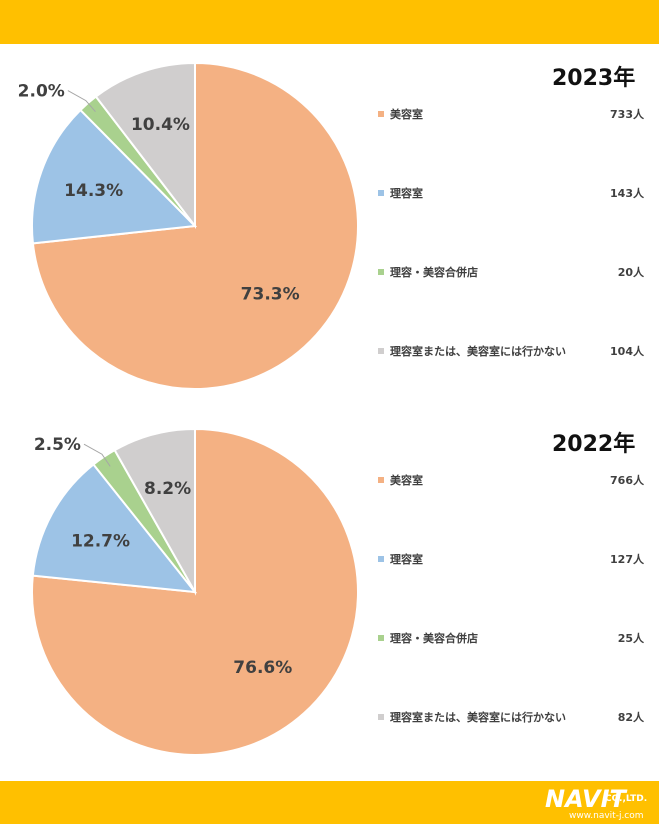  What do you see at coordinates (630, 717) in the screenshot?
I see `legend-count: 82人` at bounding box center [630, 717].